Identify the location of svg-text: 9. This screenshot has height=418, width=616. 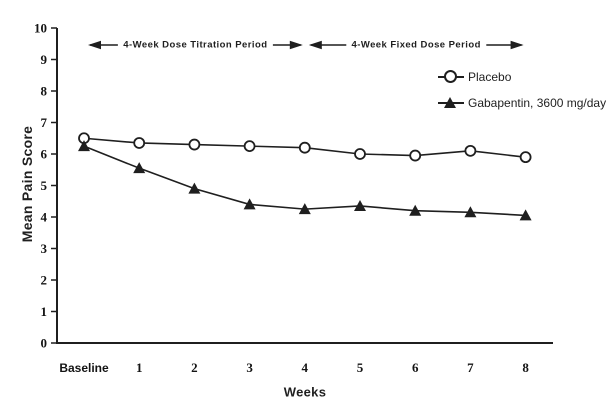
(44, 59).